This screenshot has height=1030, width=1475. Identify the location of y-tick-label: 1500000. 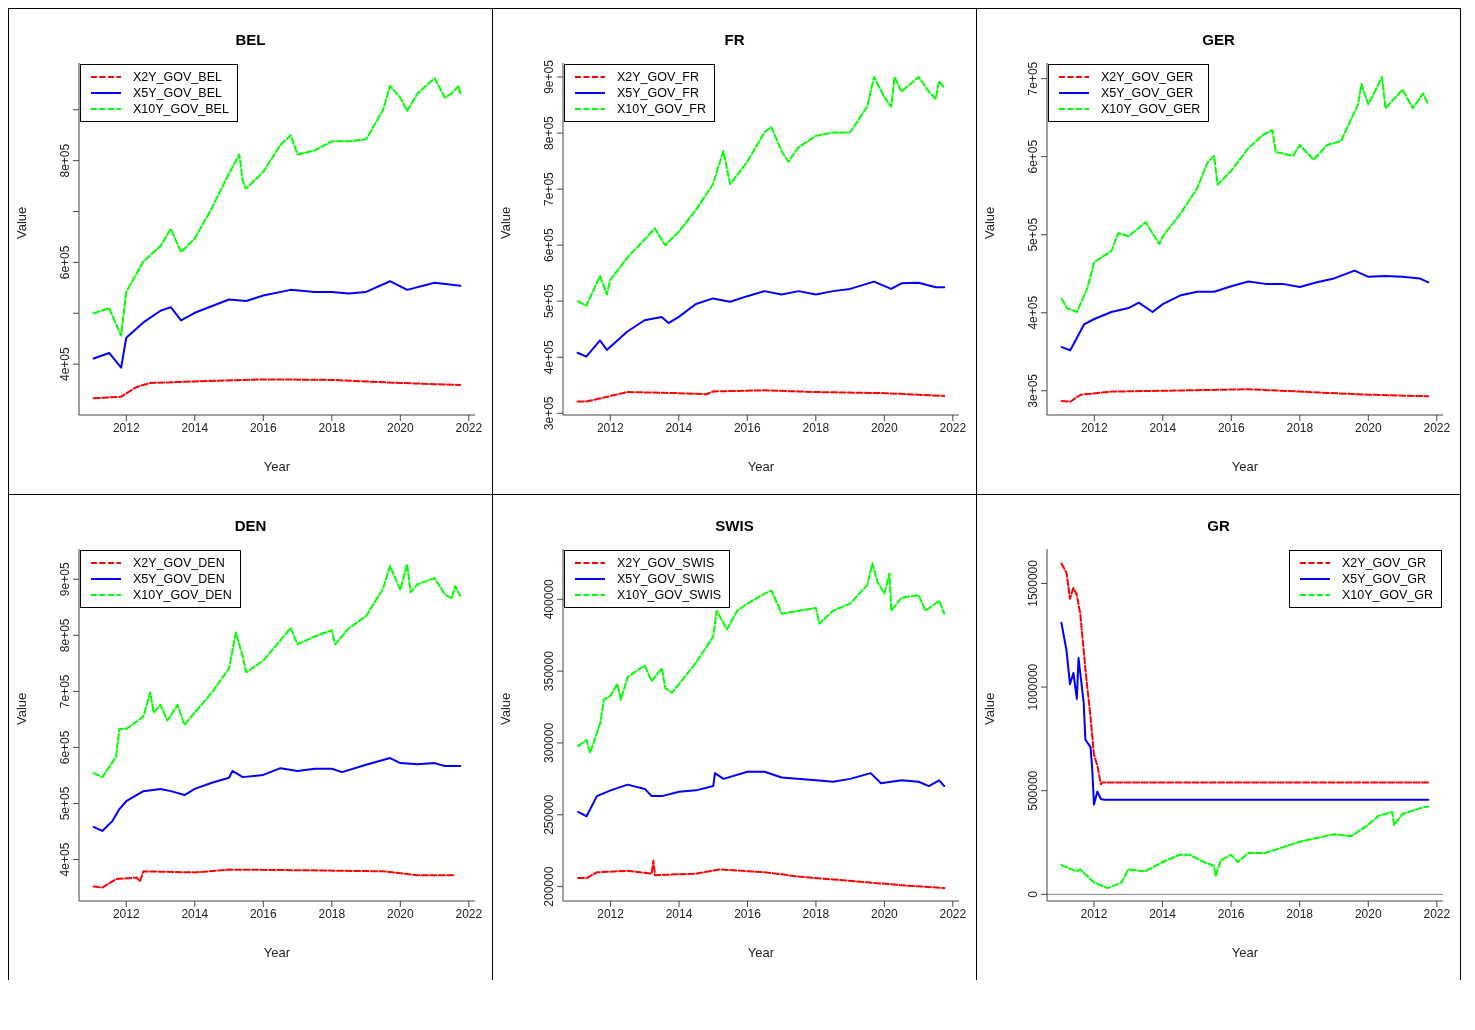
(1033, 583).